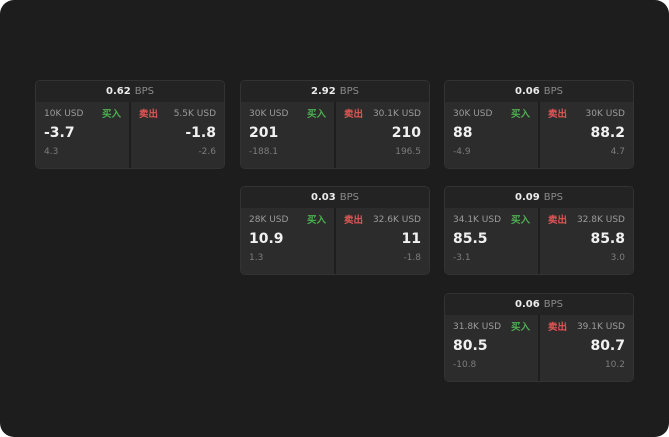 This screenshot has height=437, width=669. I want to click on buy-amount: 34.1K USD, so click(477, 220).